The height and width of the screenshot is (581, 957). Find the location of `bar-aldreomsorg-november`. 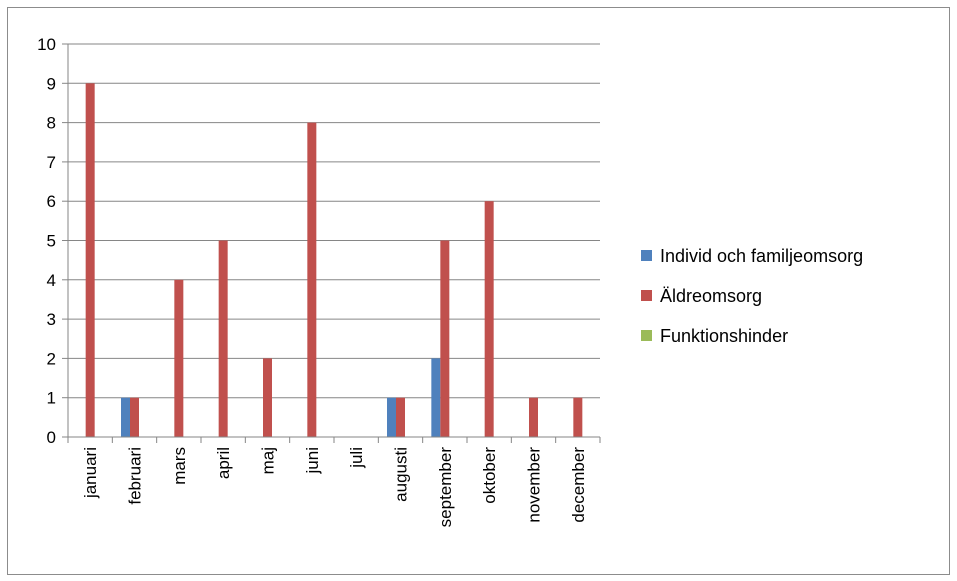

bar-aldreomsorg-november is located at coordinates (533, 417).